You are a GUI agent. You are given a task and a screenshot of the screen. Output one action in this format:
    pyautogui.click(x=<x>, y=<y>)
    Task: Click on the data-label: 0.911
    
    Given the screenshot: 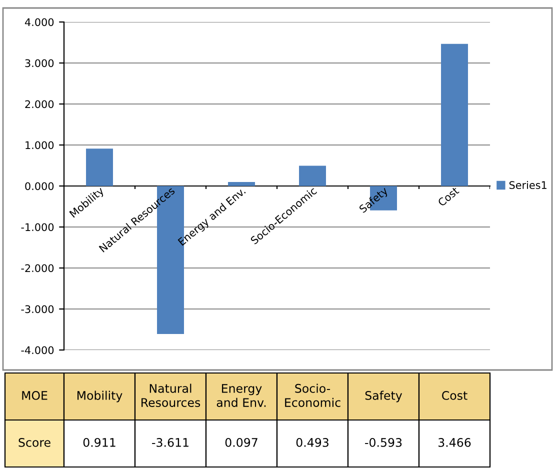 What is the action you would take?
    pyautogui.click(x=99, y=442)
    